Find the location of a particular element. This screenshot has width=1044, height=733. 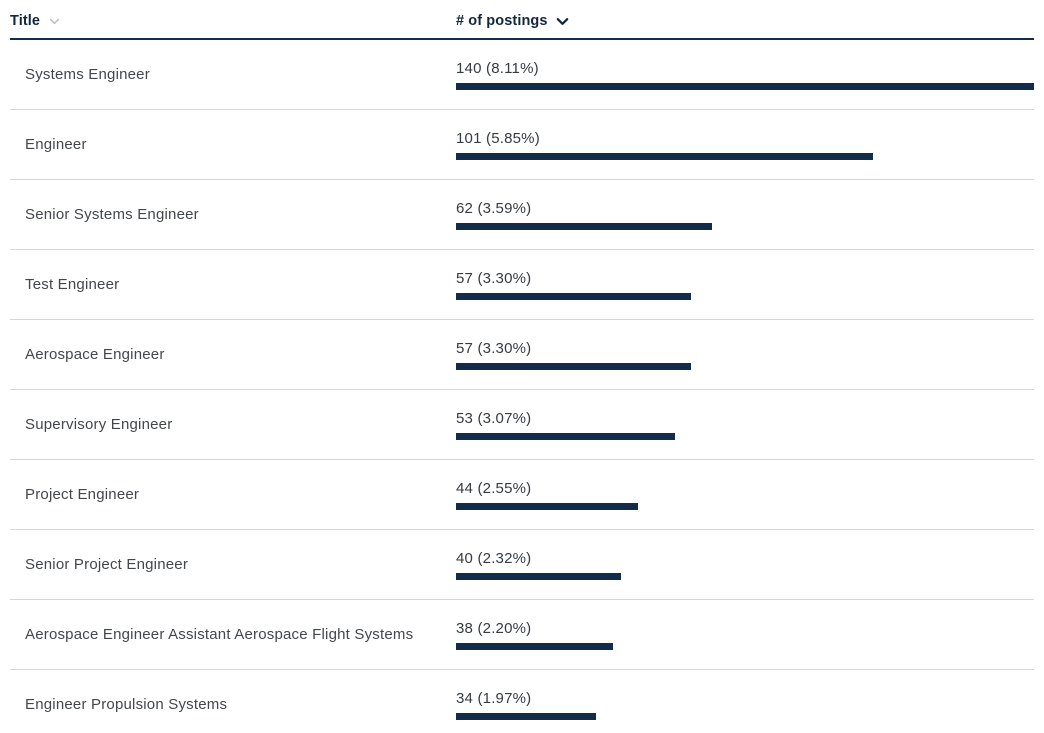

row-title: Test Engineer is located at coordinates (72, 284).